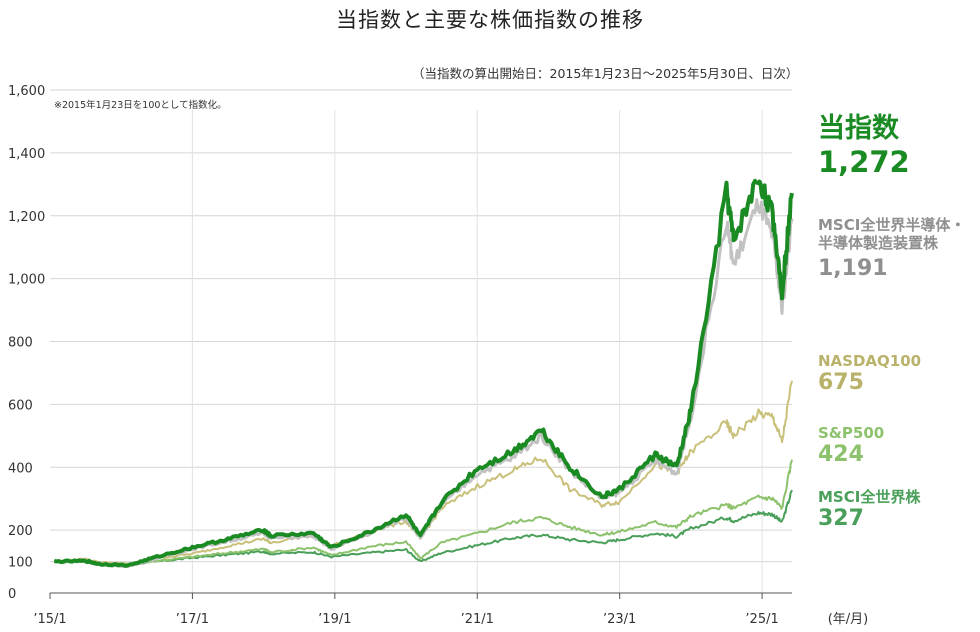 The image size is (980, 632). I want to click on chart-subtitle: （当指数の算出開始日：2015年1月23日～2025年5月30日、日次）, so click(605, 73).